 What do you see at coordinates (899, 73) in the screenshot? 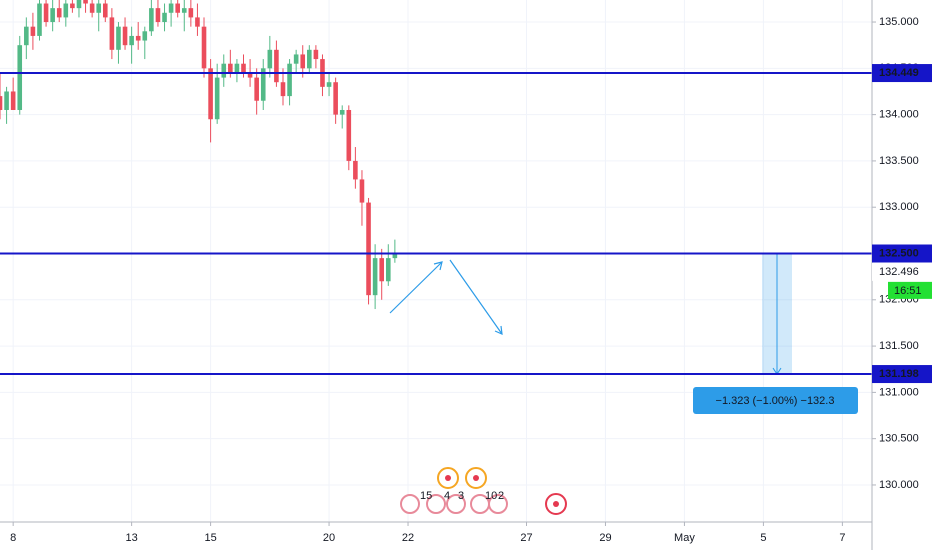
I see `level-label: 134.449` at bounding box center [899, 73].